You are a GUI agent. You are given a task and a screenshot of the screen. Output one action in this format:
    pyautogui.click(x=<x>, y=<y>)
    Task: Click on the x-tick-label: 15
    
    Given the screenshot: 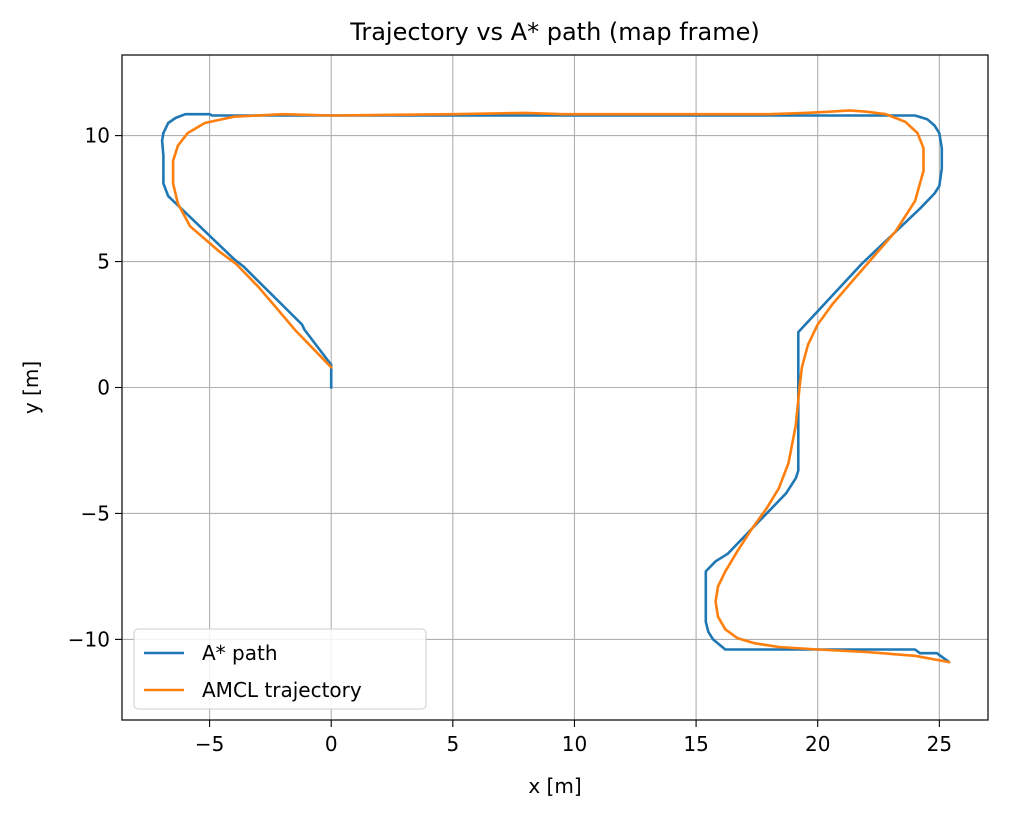 What is the action you would take?
    pyautogui.click(x=695, y=744)
    